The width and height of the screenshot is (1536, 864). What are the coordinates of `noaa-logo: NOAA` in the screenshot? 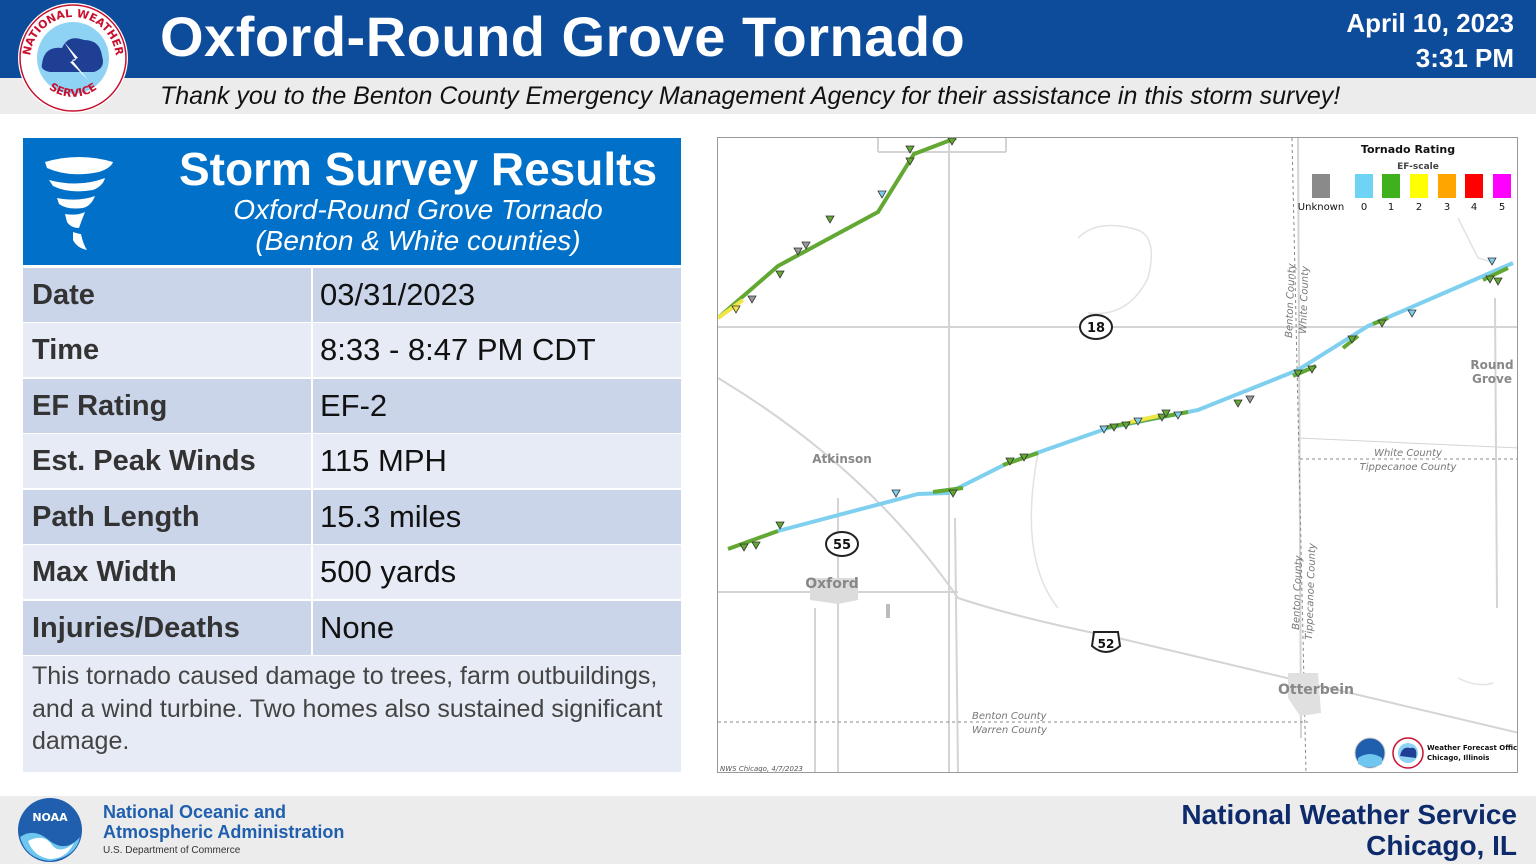 It's located at (50, 830).